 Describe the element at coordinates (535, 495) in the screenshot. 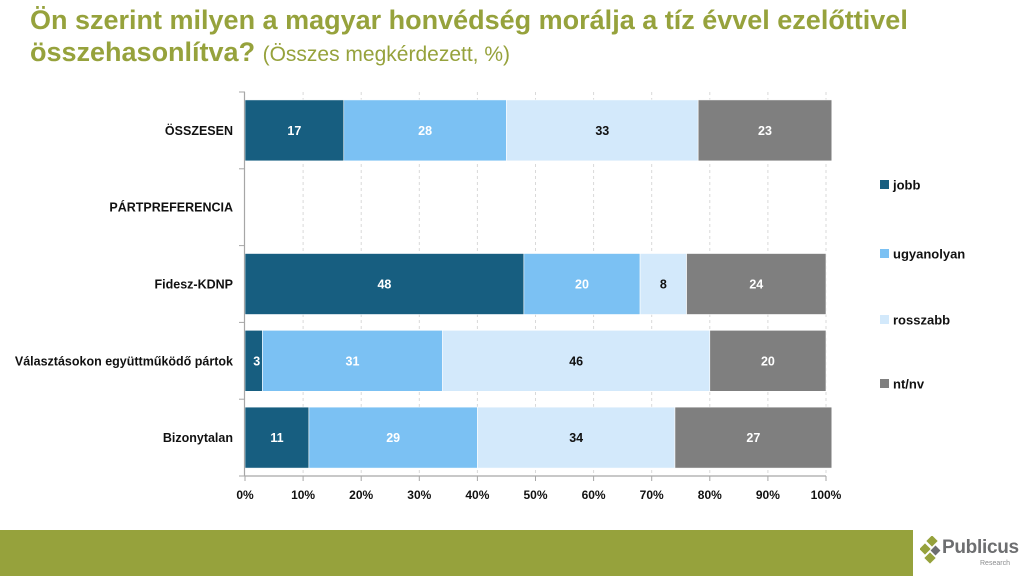

I see `x-tick-label: 50%` at that location.